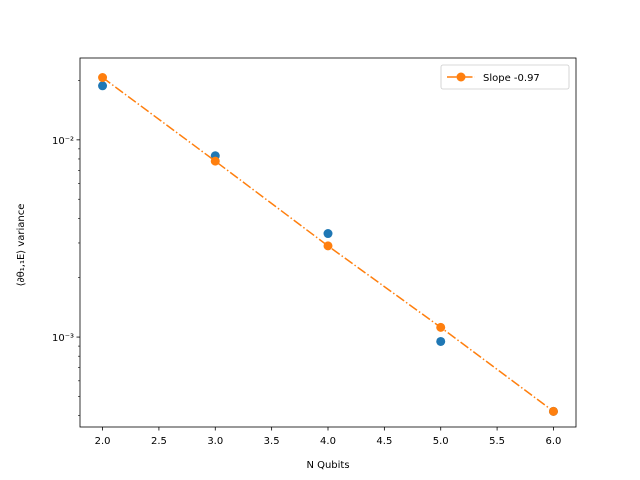 This screenshot has height=480, width=640. I want to click on legend: Slope -0.97, so click(505, 77).